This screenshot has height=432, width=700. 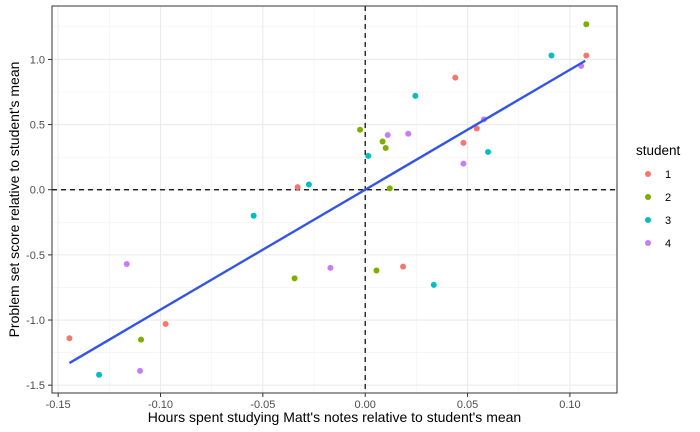 I want to click on x-tick-label: -0.15, so click(x=58, y=405).